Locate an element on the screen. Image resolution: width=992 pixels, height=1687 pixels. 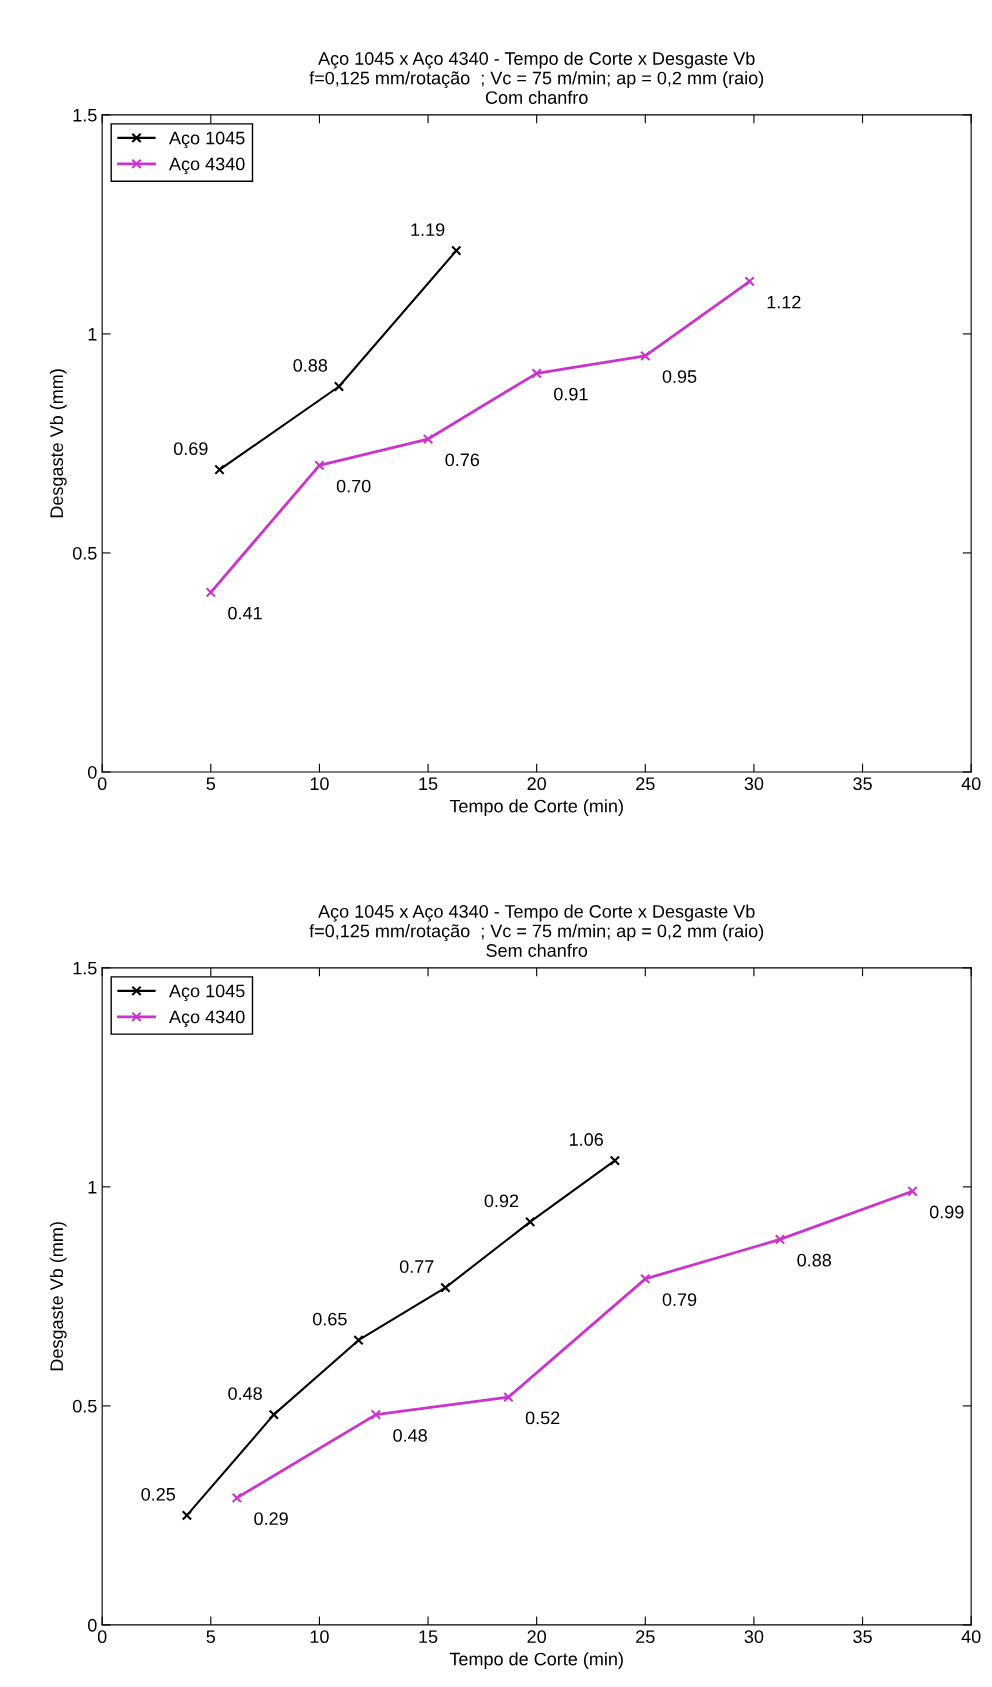
data-label: 0.99 is located at coordinates (946, 1212).